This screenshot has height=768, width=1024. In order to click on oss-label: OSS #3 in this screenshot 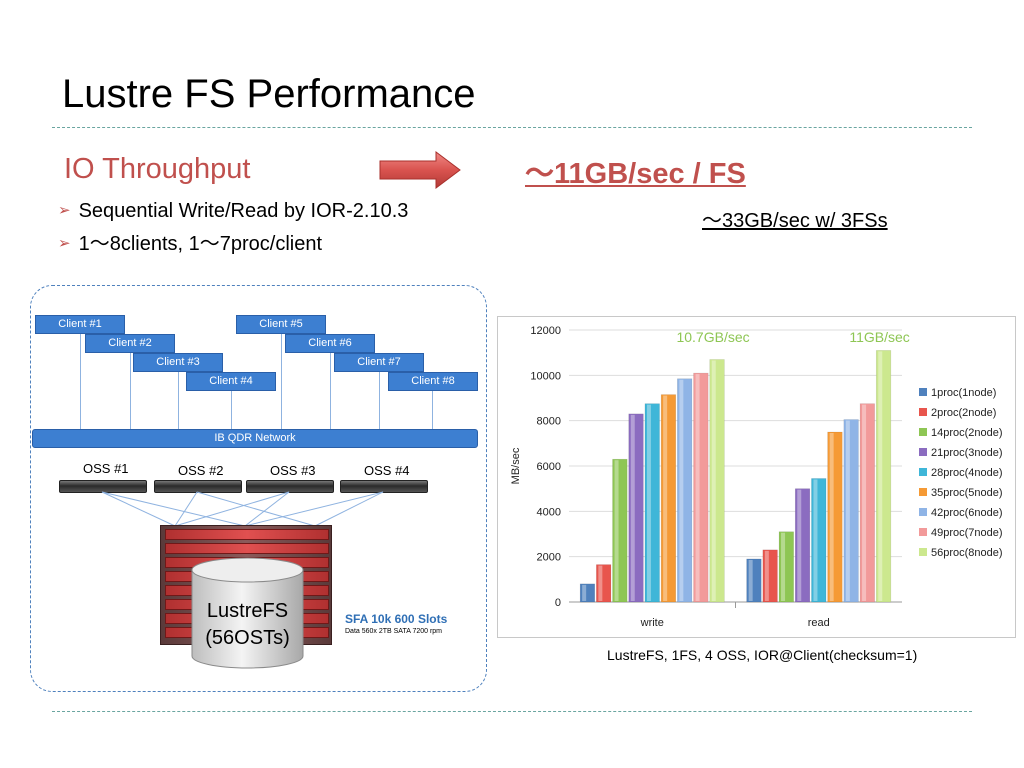, I will do `click(293, 470)`.